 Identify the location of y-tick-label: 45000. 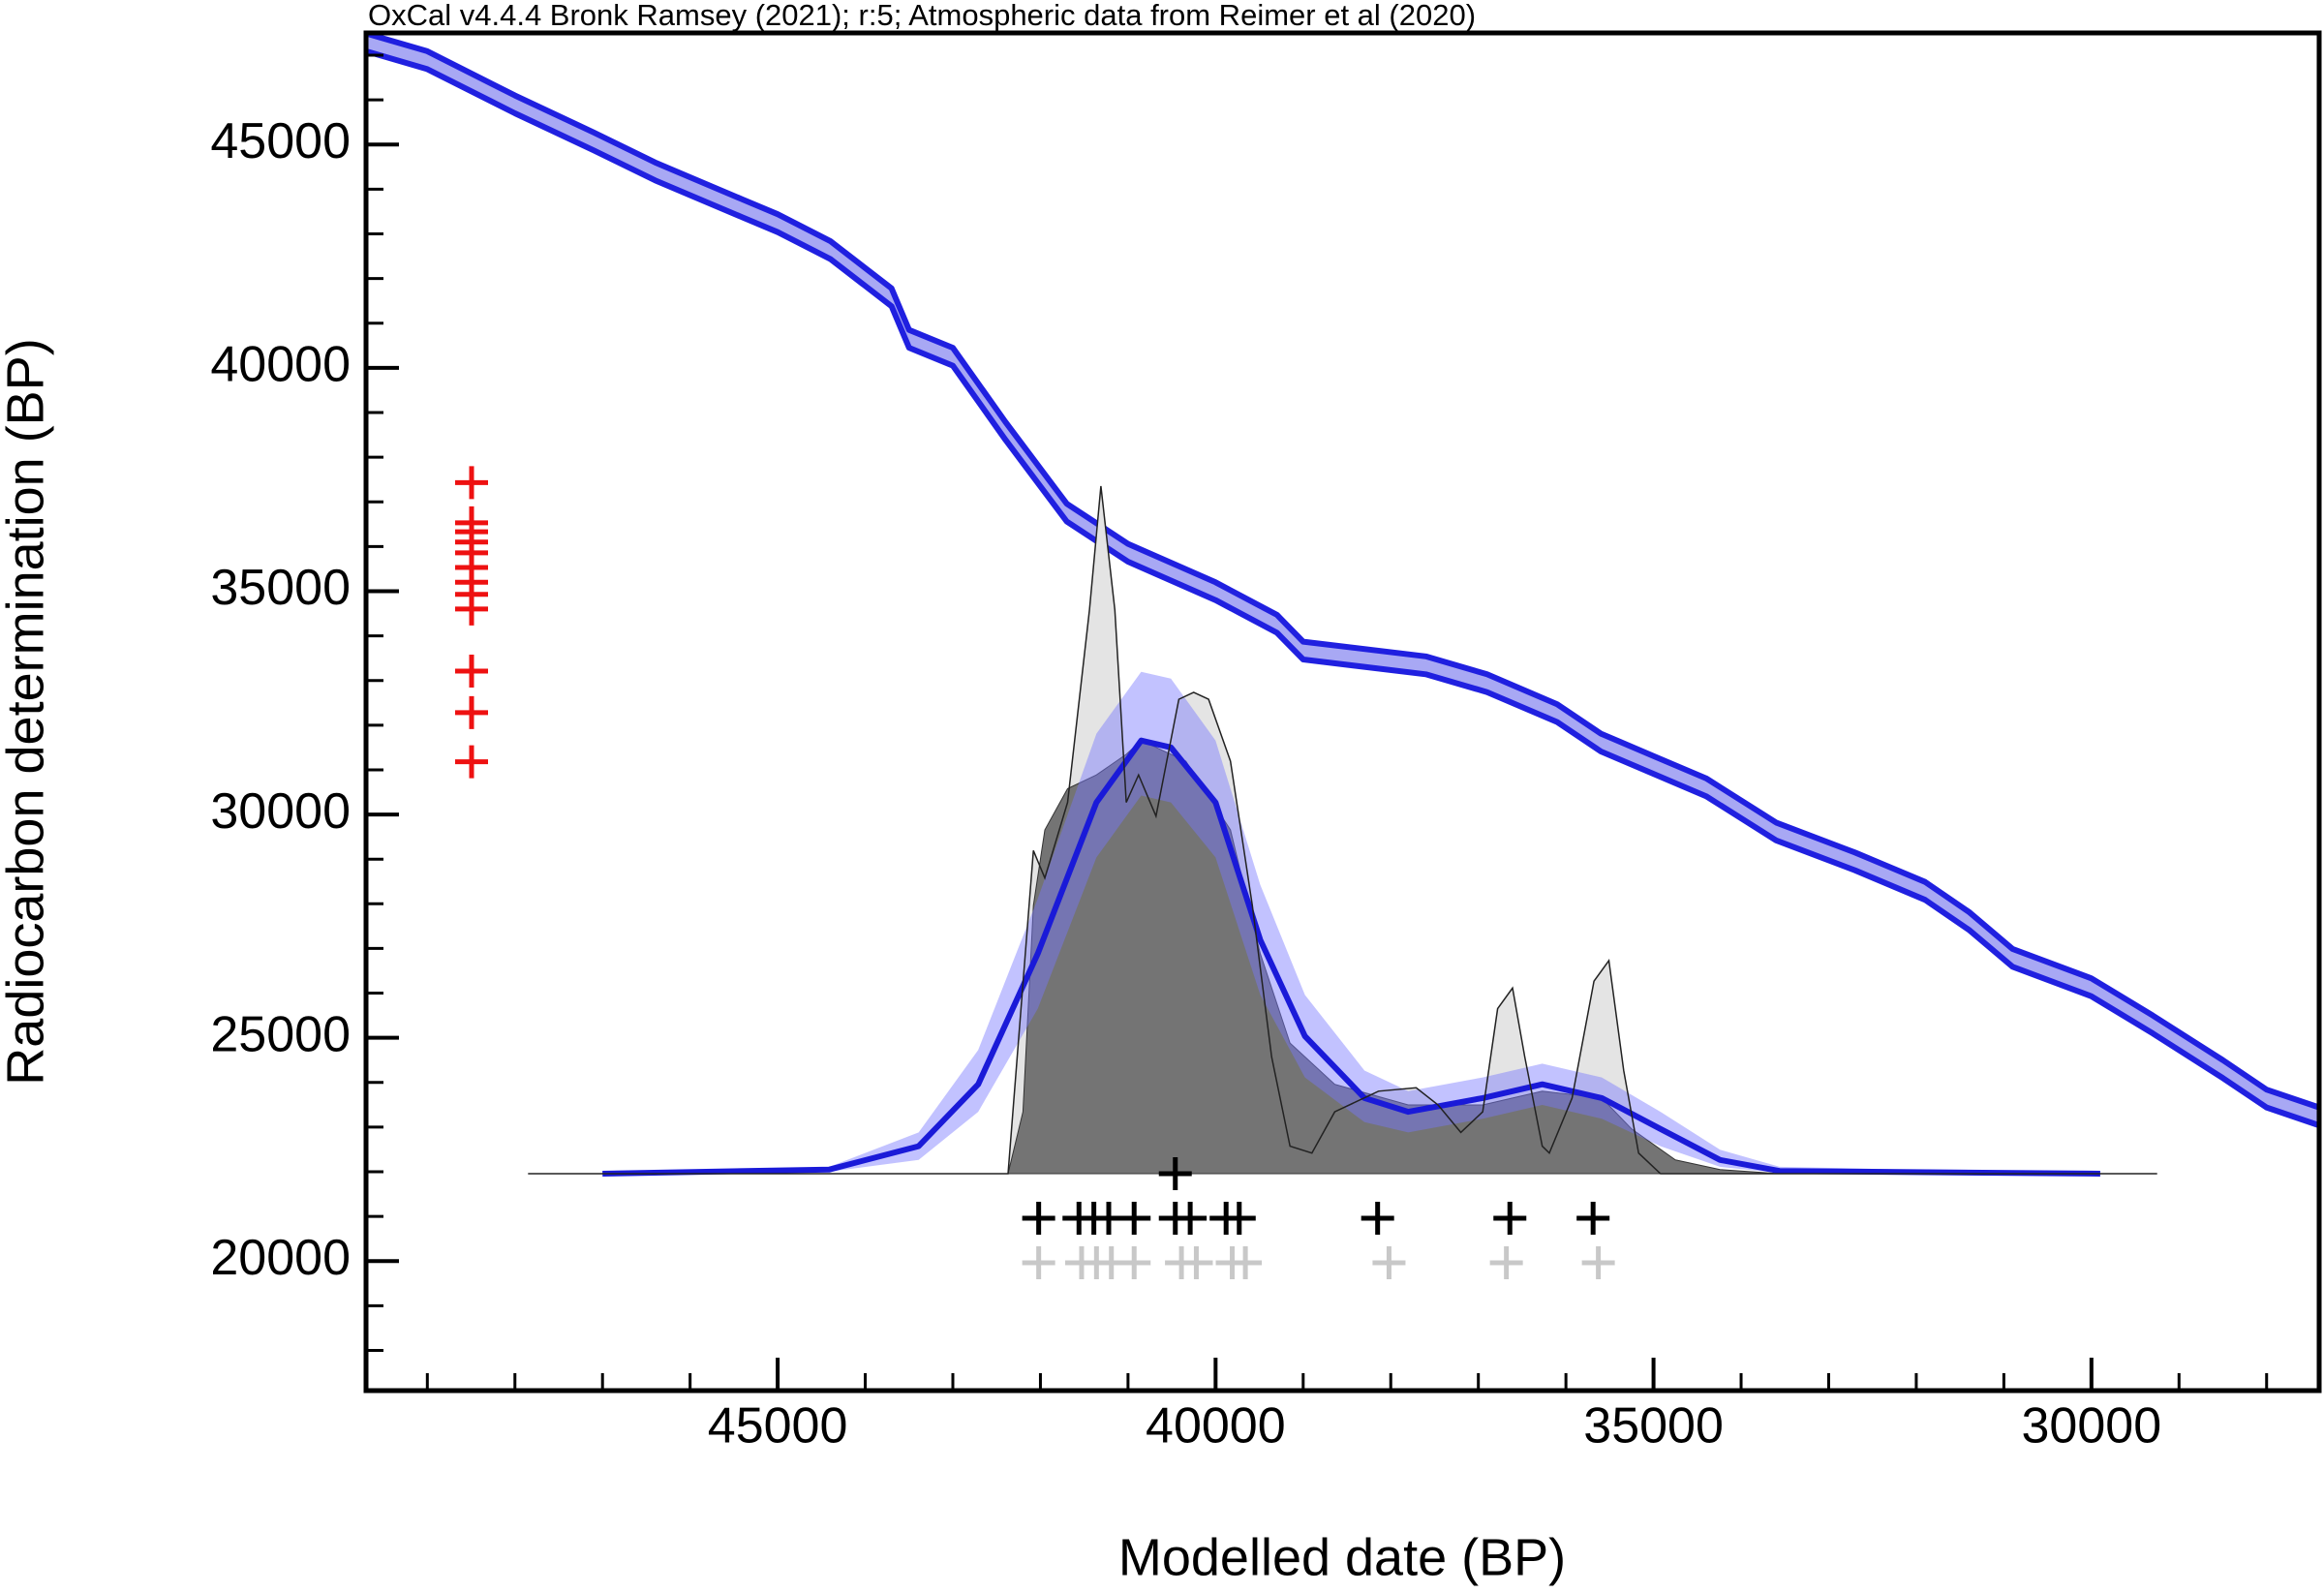
(281, 141).